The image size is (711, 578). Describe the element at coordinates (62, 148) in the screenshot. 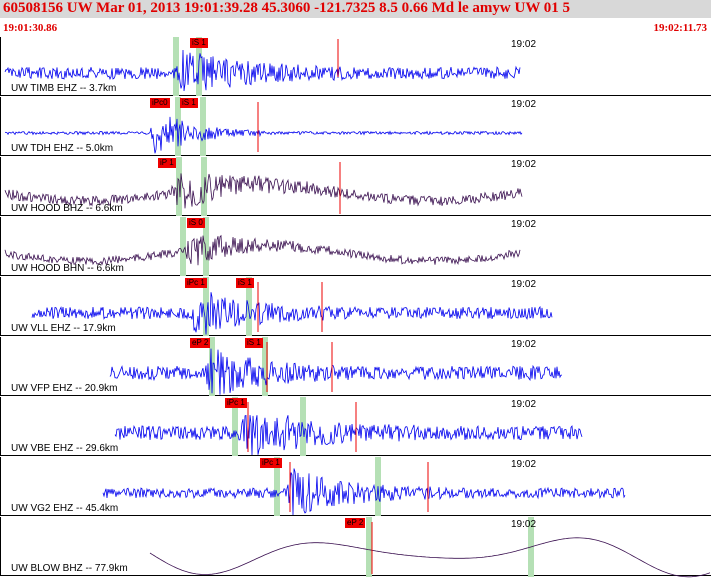

I see `station-label: UW TDH EHZ -- 5.0km` at that location.